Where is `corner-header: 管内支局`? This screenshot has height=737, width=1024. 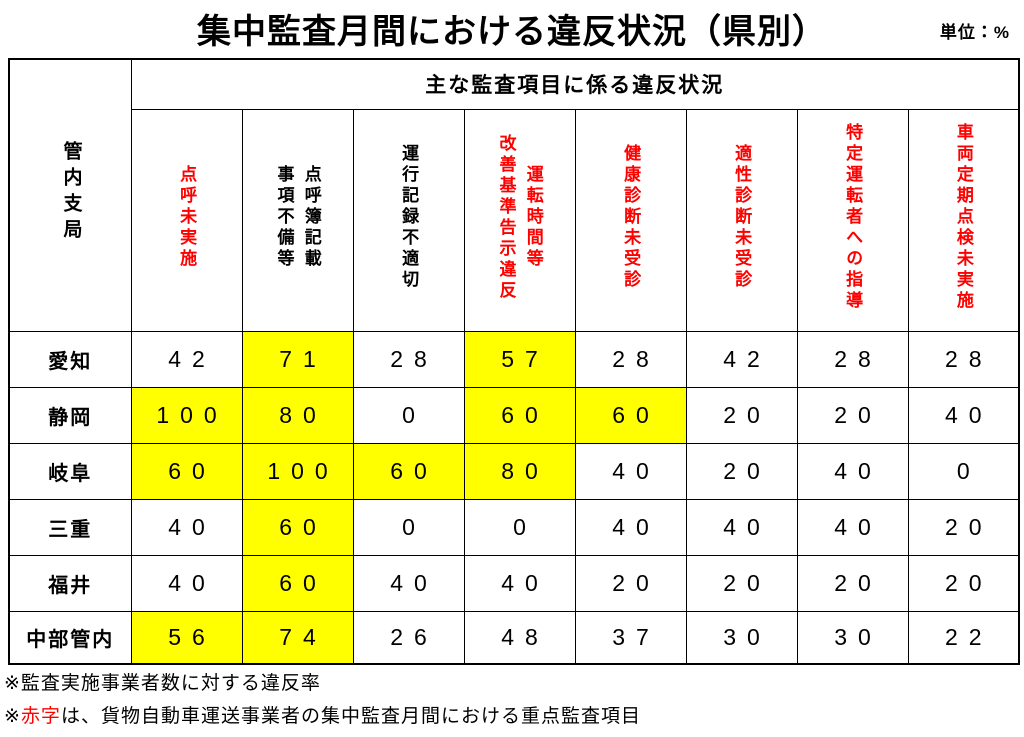 corner-header: 管内支局 is located at coordinates (70, 195).